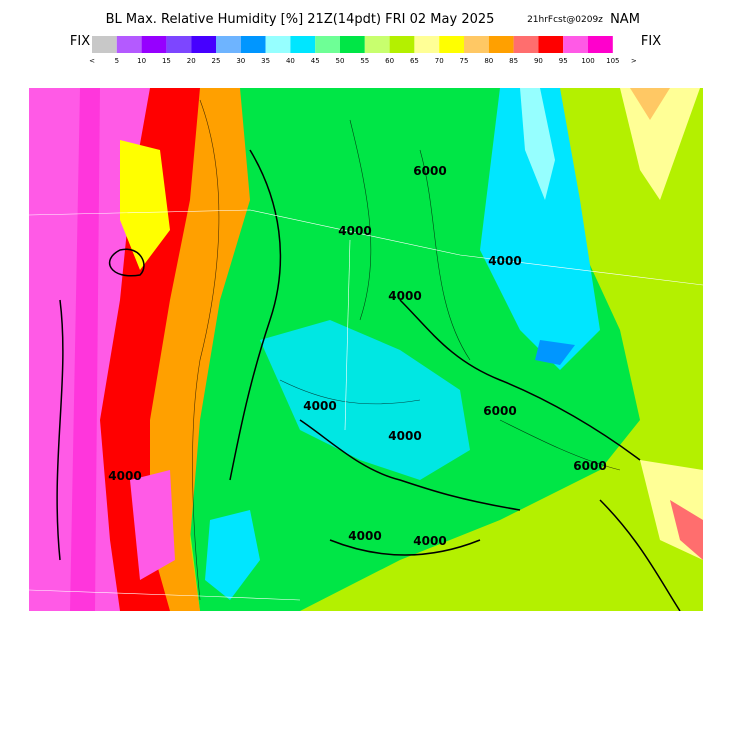 The image size is (734, 738). What do you see at coordinates (414, 61) in the screenshot?
I see `colorbar-label: 65` at bounding box center [414, 61].